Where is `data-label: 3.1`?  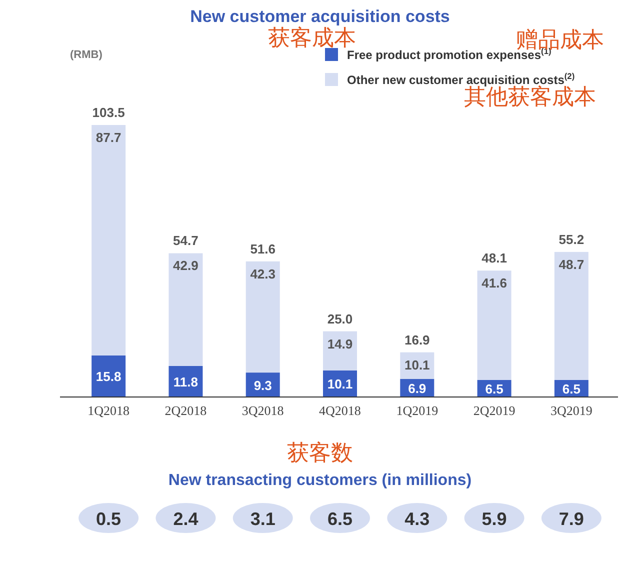
data-label: 3.1 is located at coordinates (263, 519).